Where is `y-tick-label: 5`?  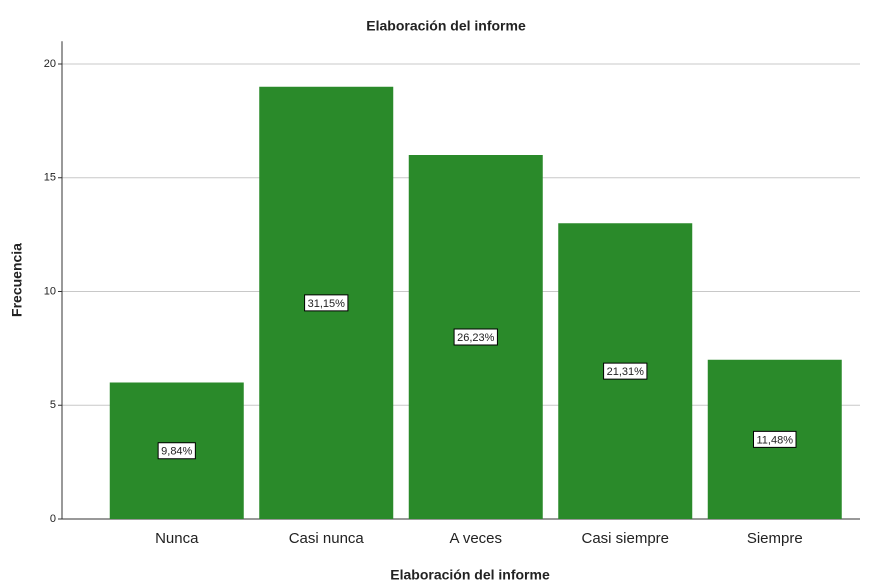
y-tick-label: 5 is located at coordinates (53, 405).